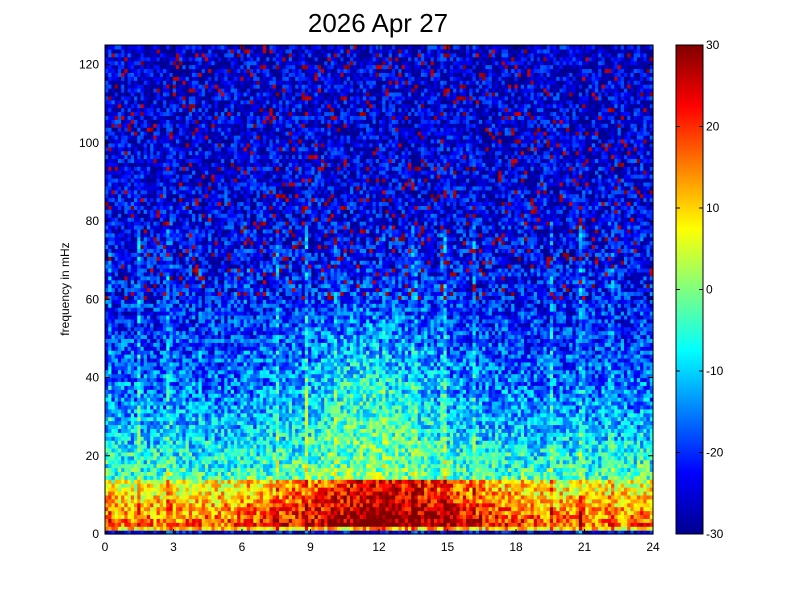 This screenshot has height=600, width=801. I want to click on y-axis-label: frequency in mHz, so click(65, 288).